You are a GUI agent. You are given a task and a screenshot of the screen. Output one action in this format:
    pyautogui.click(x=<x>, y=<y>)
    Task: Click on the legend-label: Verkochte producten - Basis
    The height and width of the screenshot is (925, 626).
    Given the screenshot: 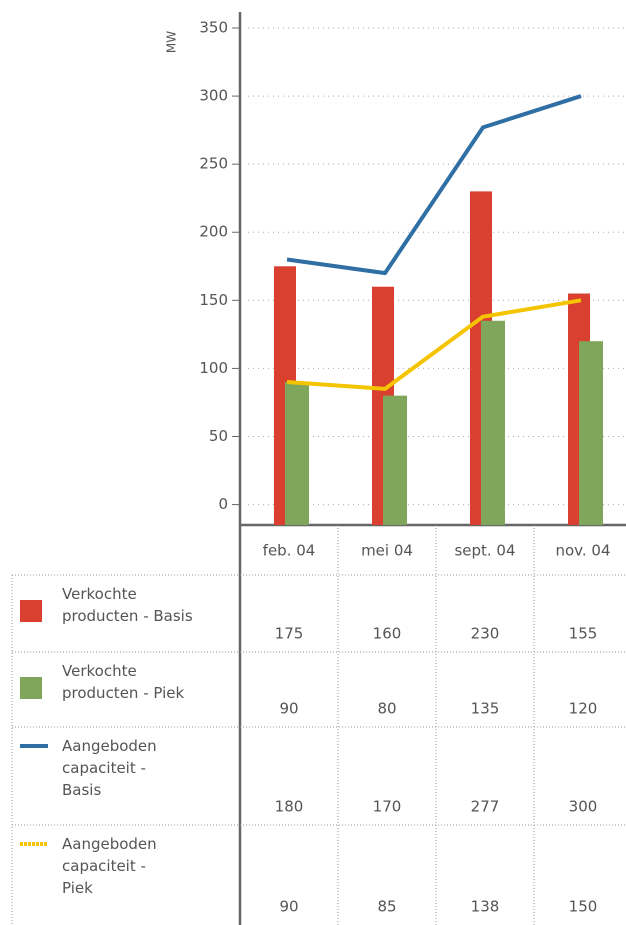 What is the action you would take?
    pyautogui.click(x=127, y=605)
    